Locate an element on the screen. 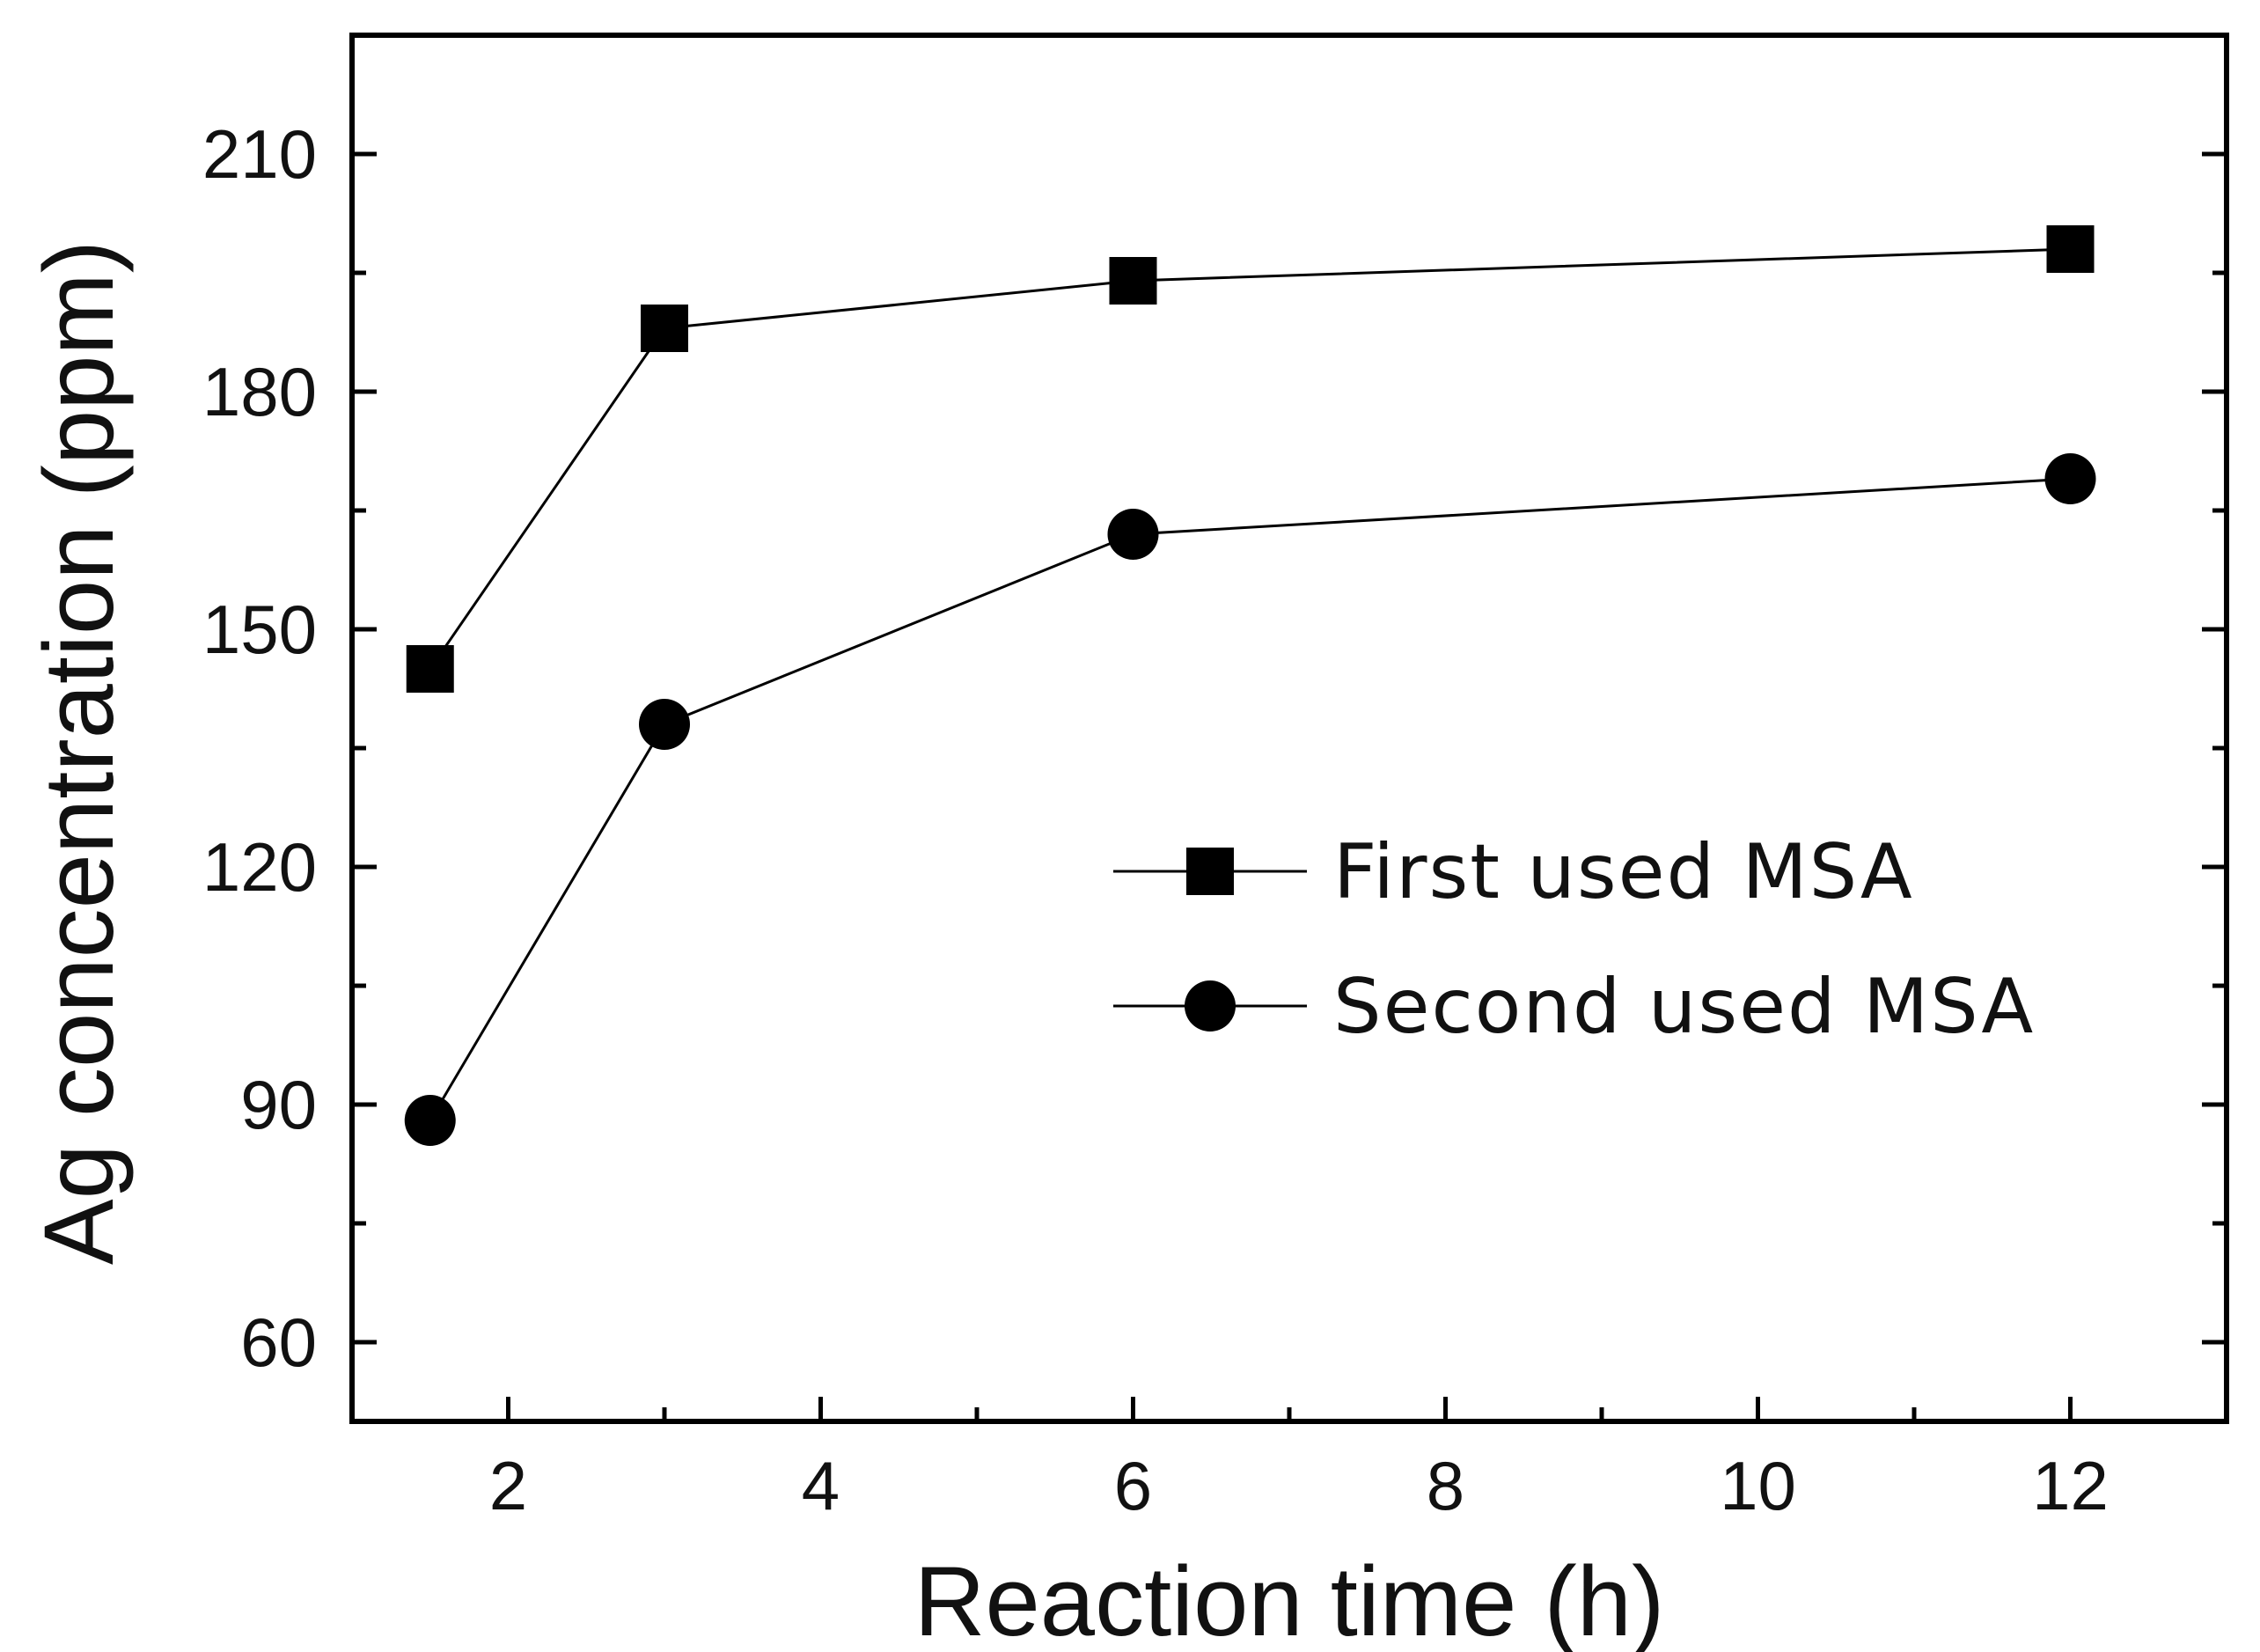  x-tick-label: 2 is located at coordinates (508, 1485).